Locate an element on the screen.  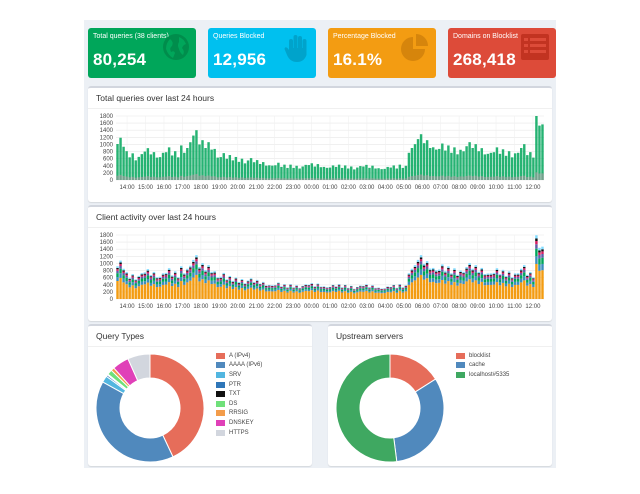
upstream-donut is located at coordinates (390, 406).